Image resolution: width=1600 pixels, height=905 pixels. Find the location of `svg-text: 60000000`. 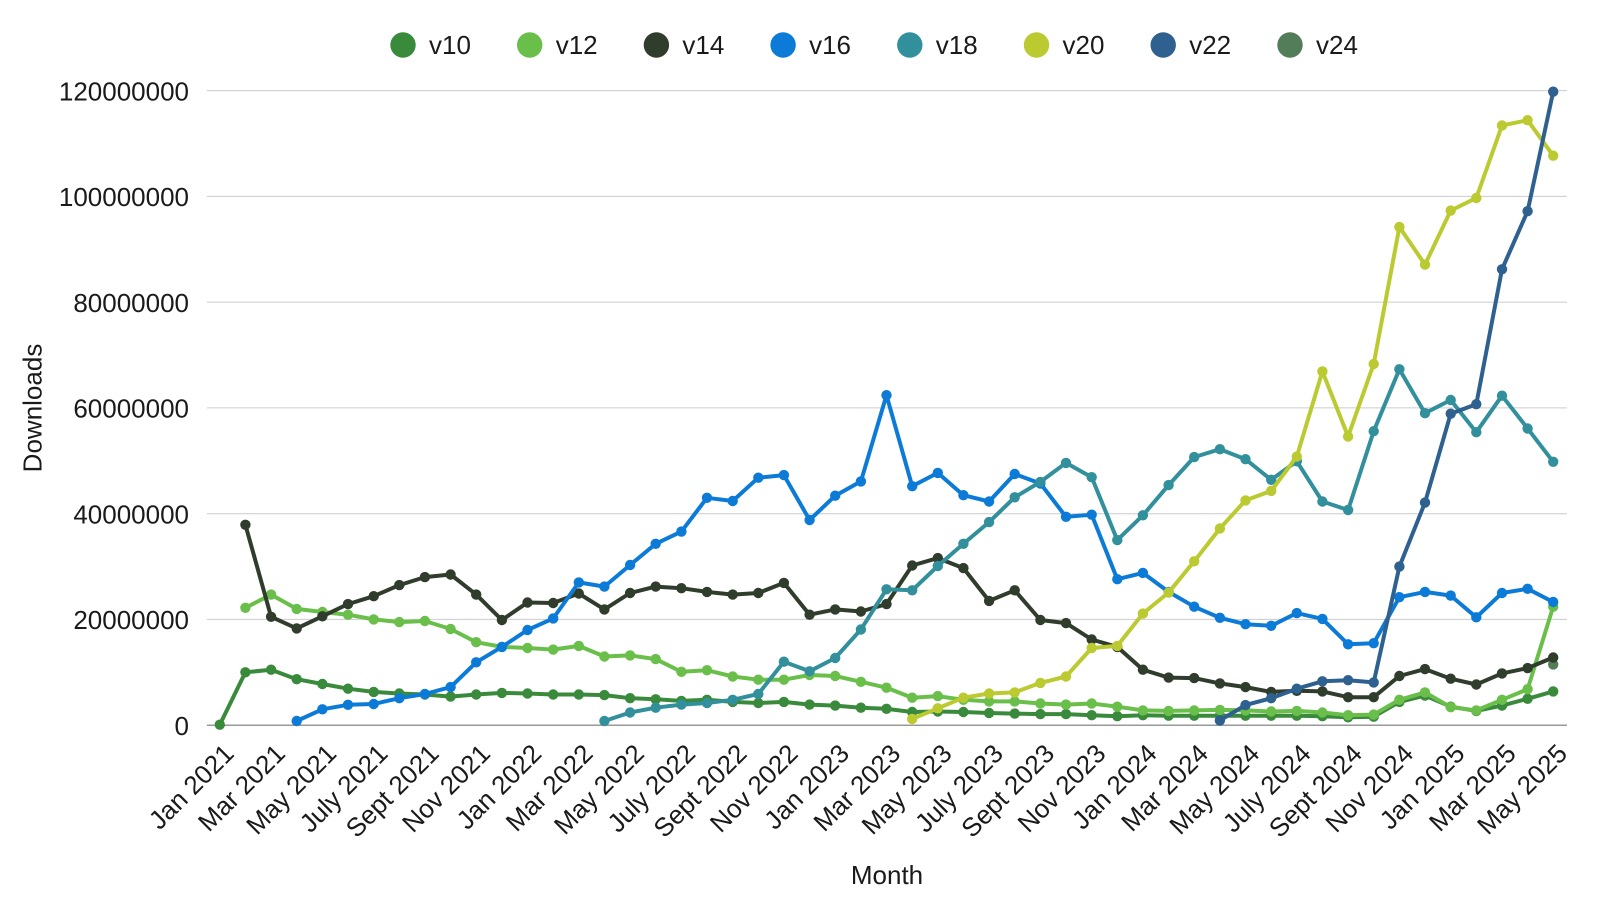

svg-text: 60000000 is located at coordinates (131, 409).